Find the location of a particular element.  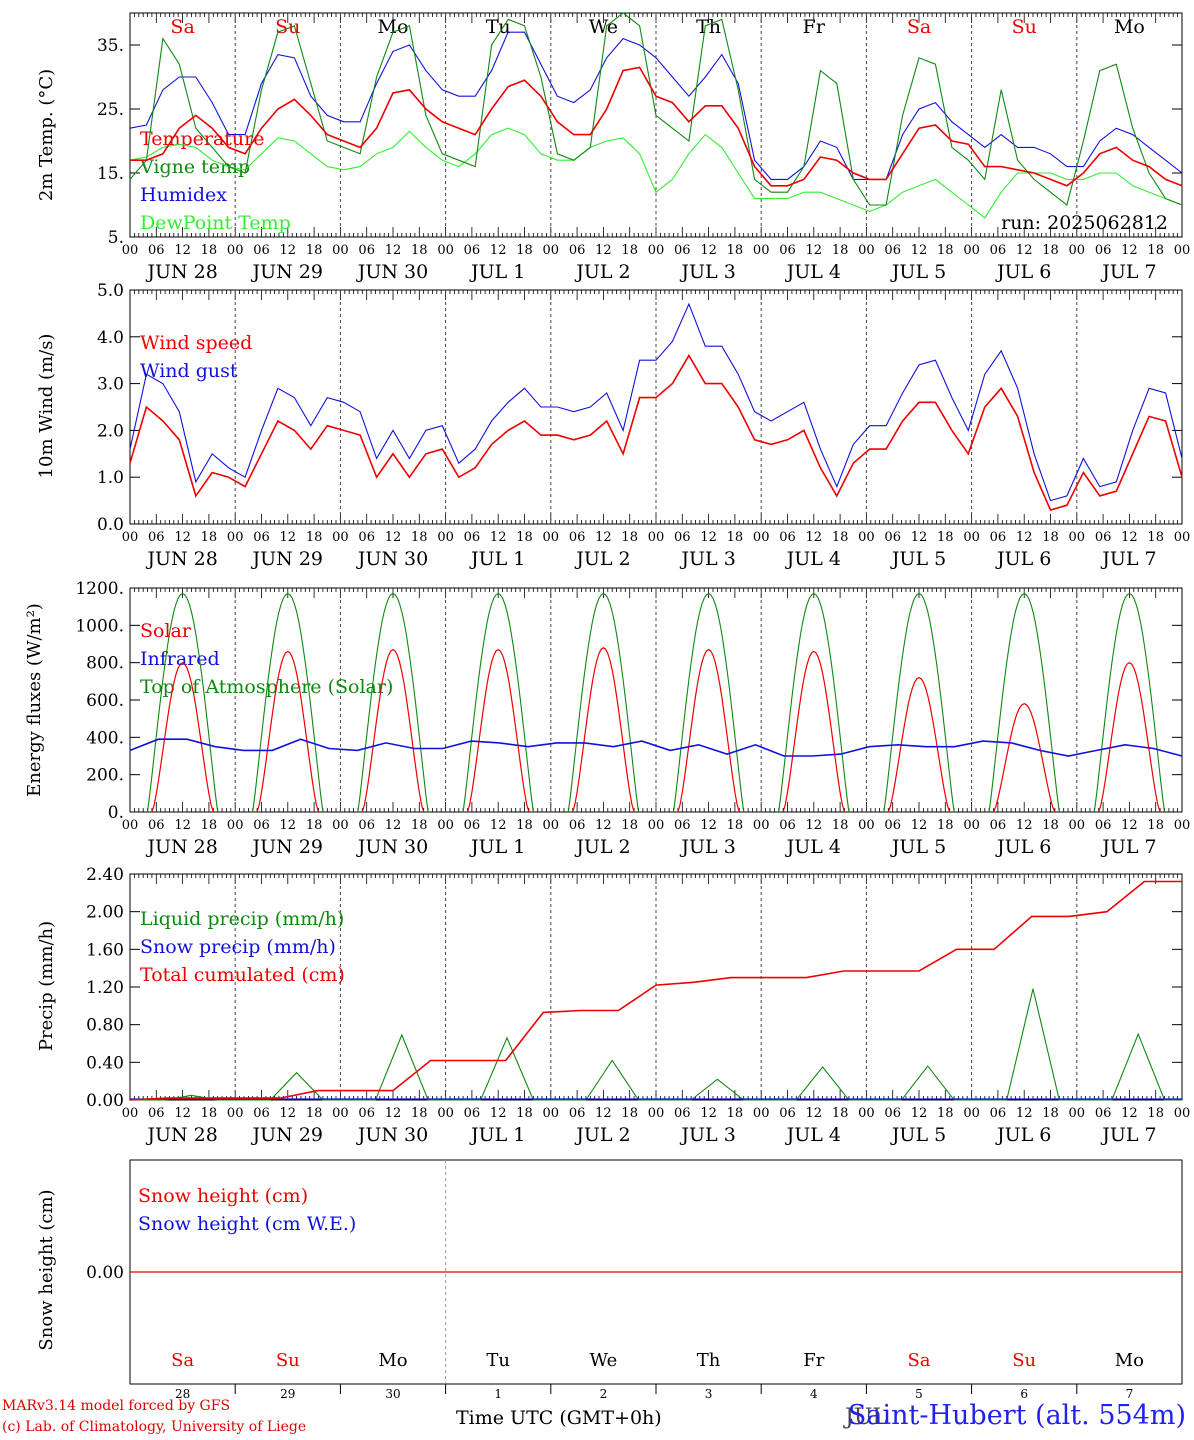

weekday-label: Fr is located at coordinates (814, 27).